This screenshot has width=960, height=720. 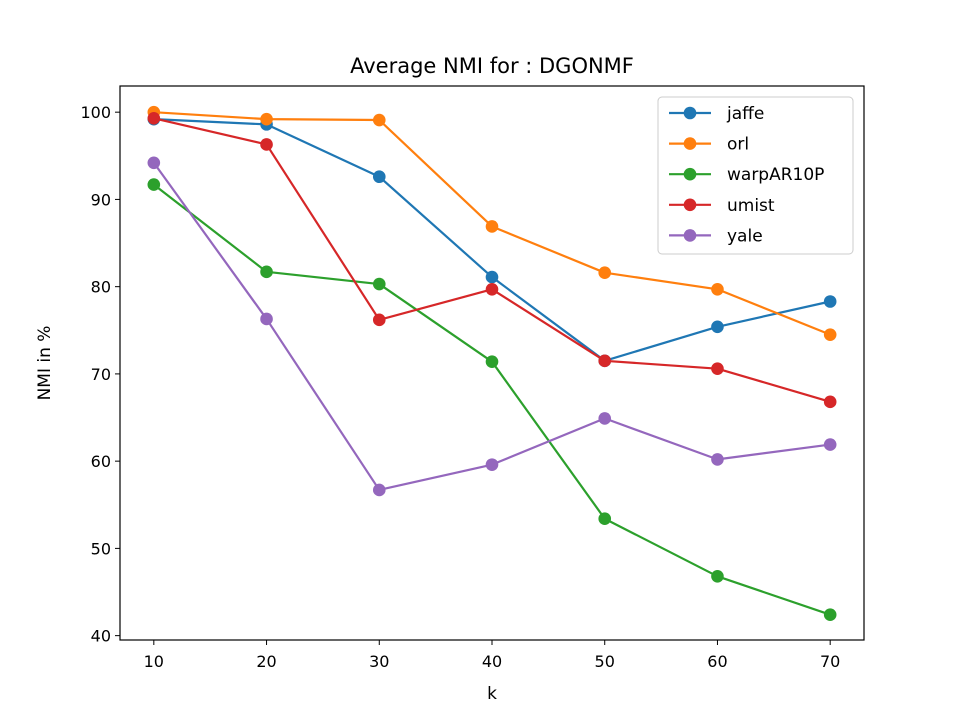 What do you see at coordinates (266, 661) in the screenshot?
I see `x-tick-label: 20` at bounding box center [266, 661].